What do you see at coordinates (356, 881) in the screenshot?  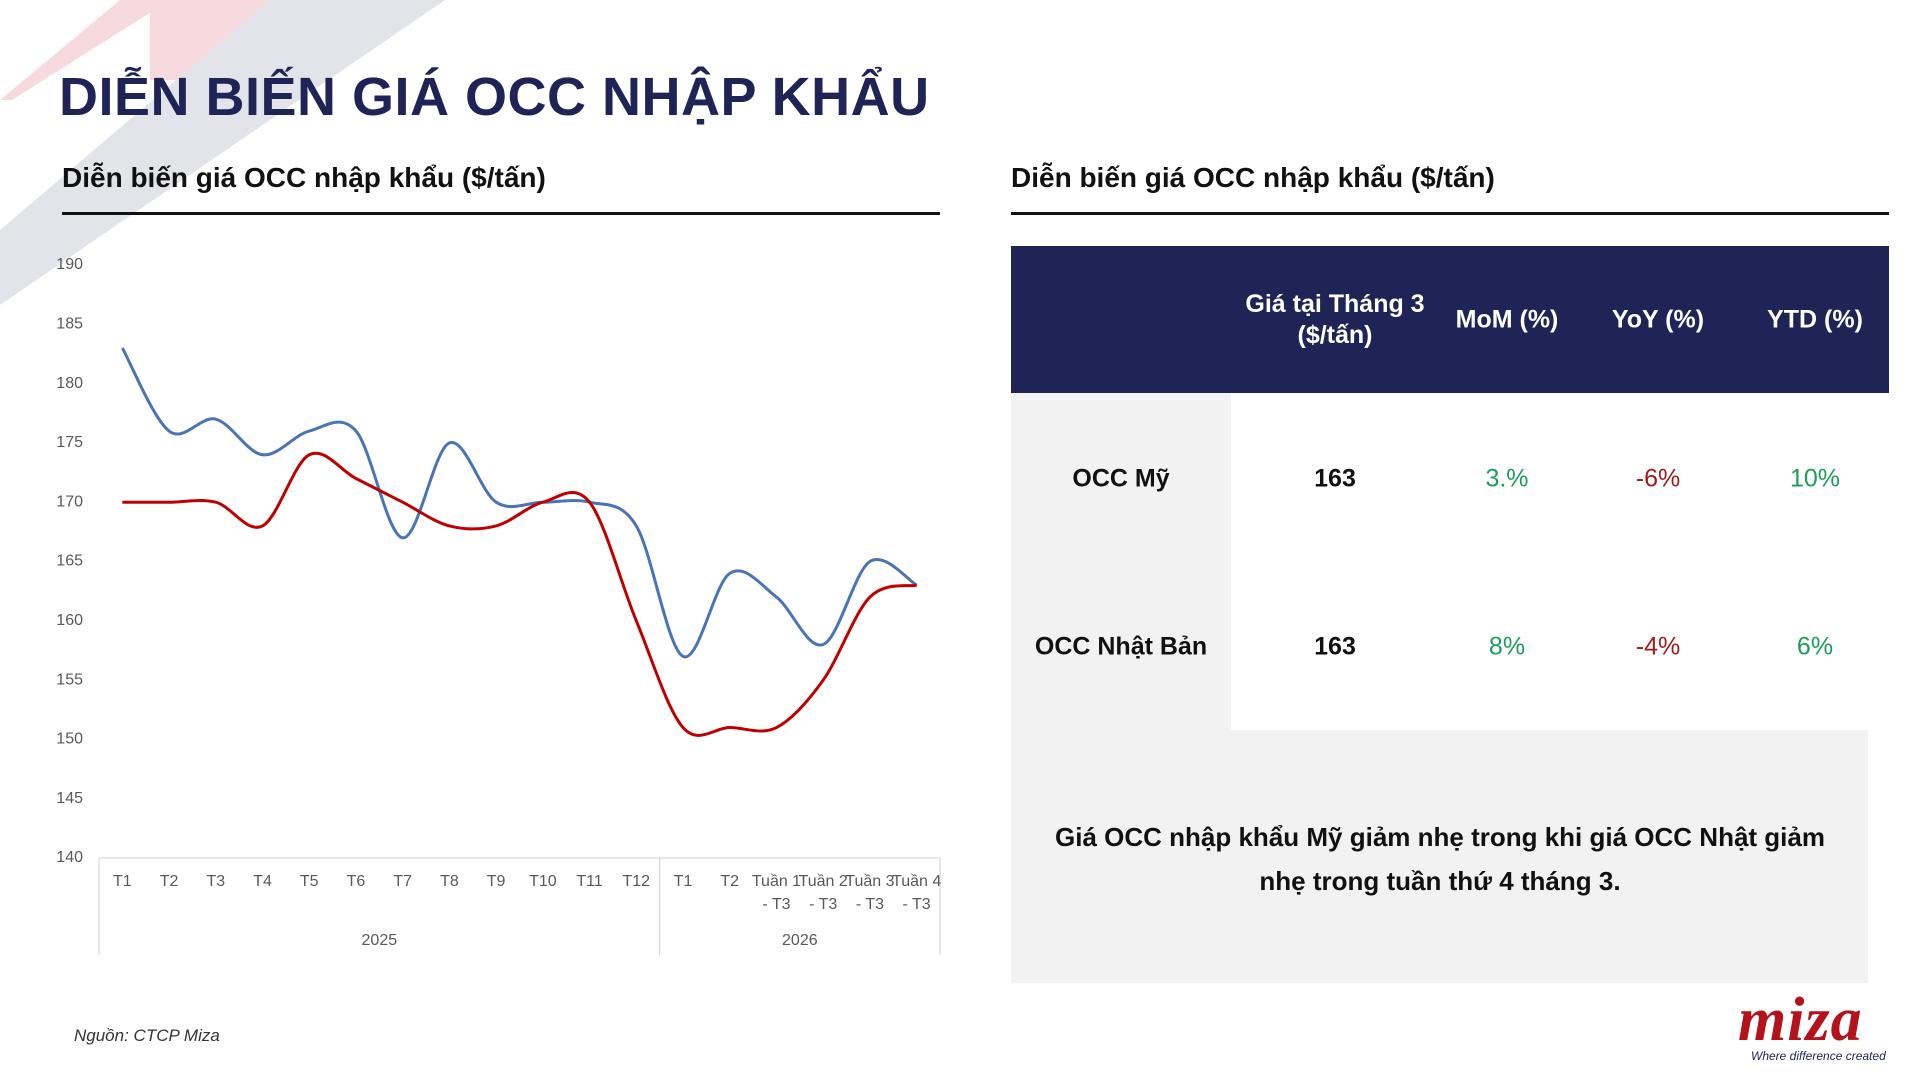 I see `x-tick-label: T6` at bounding box center [356, 881].